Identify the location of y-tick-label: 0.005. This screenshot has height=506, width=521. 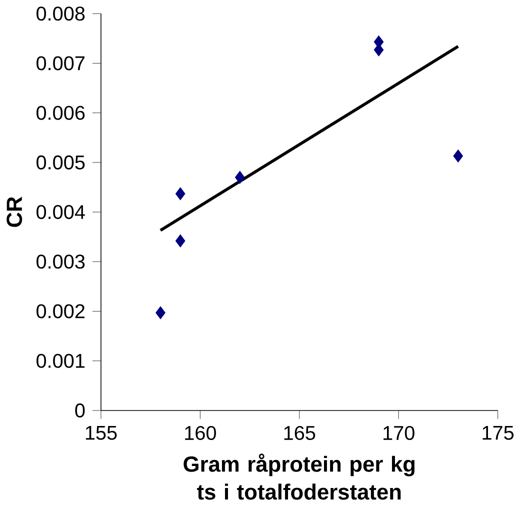
(60, 162).